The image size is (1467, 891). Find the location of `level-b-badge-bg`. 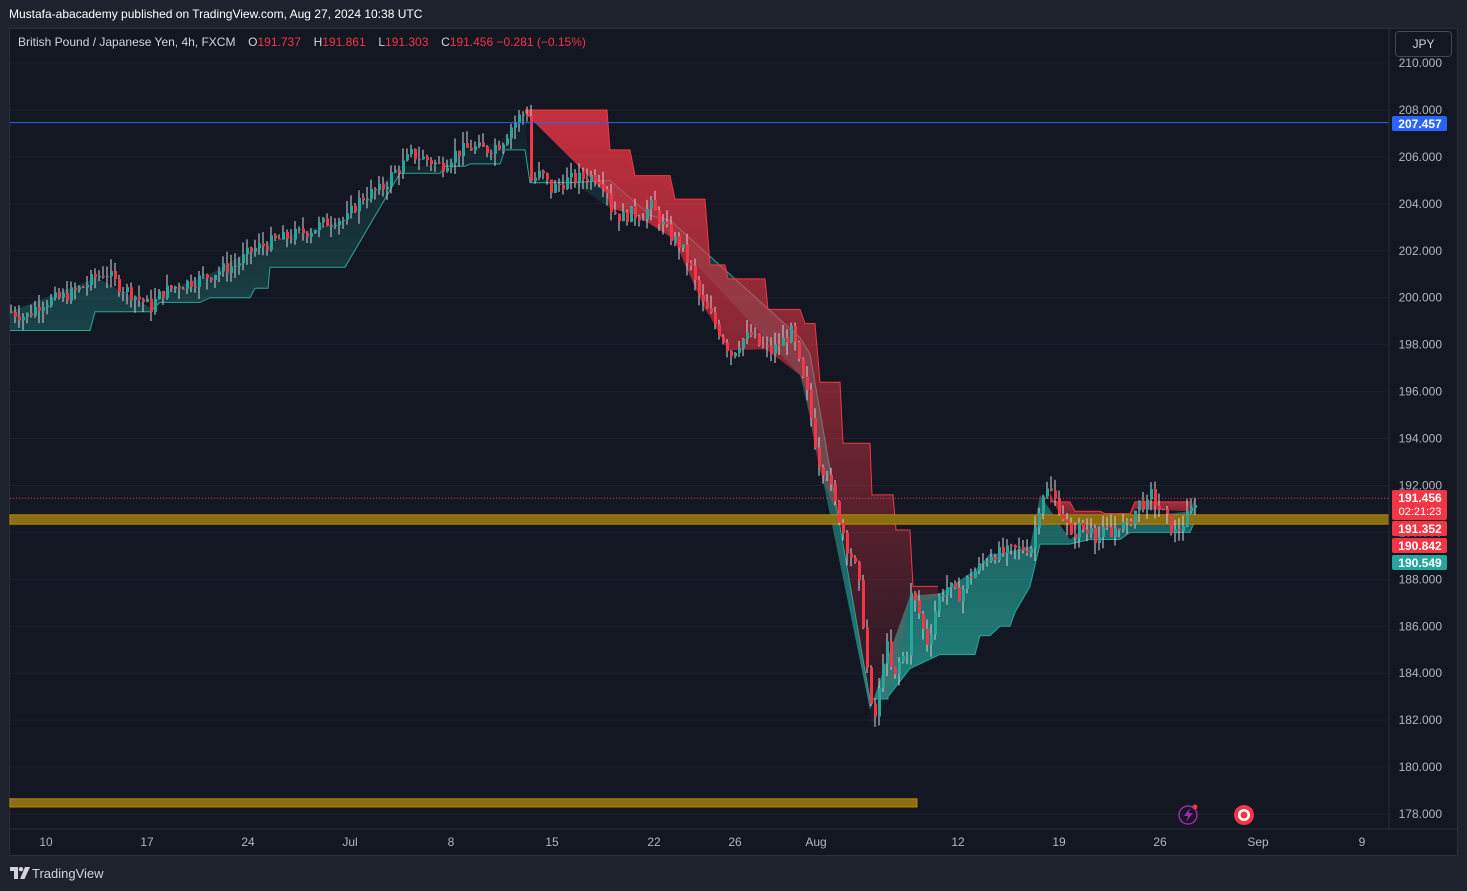

level-b-badge-bg is located at coordinates (1419, 545).